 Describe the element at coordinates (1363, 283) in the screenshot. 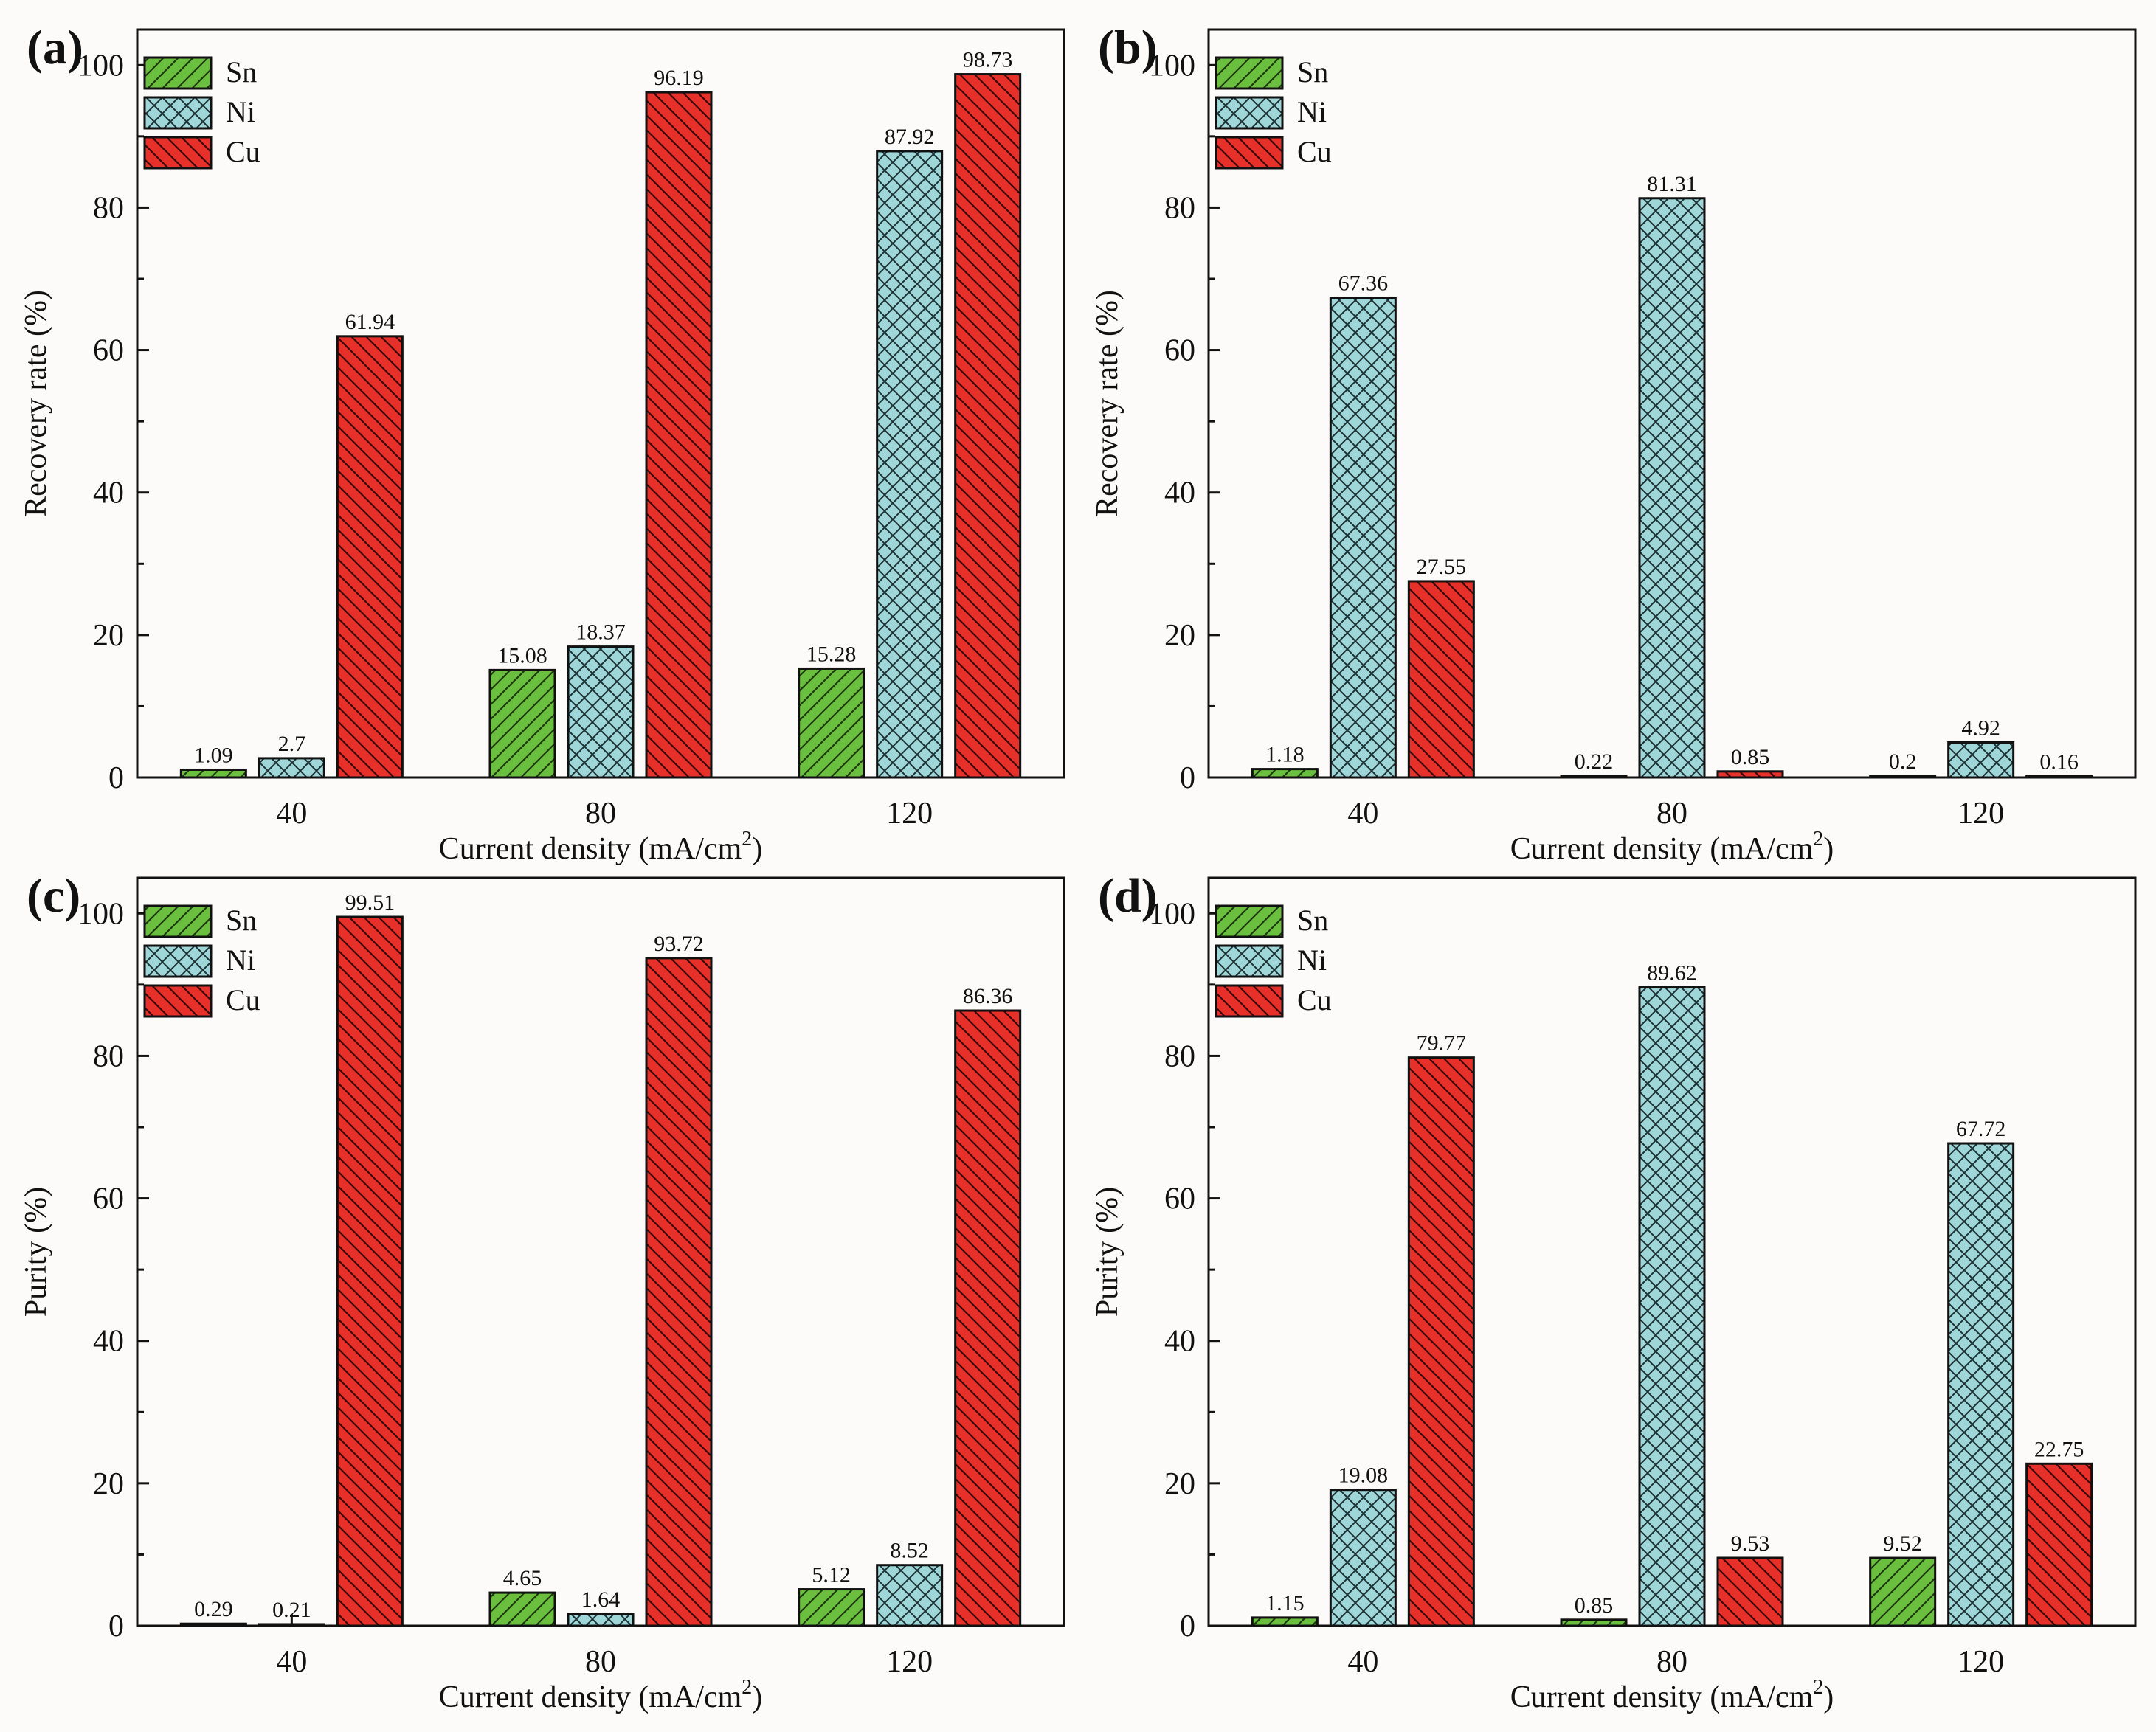

I see `data-label: 67.36` at that location.